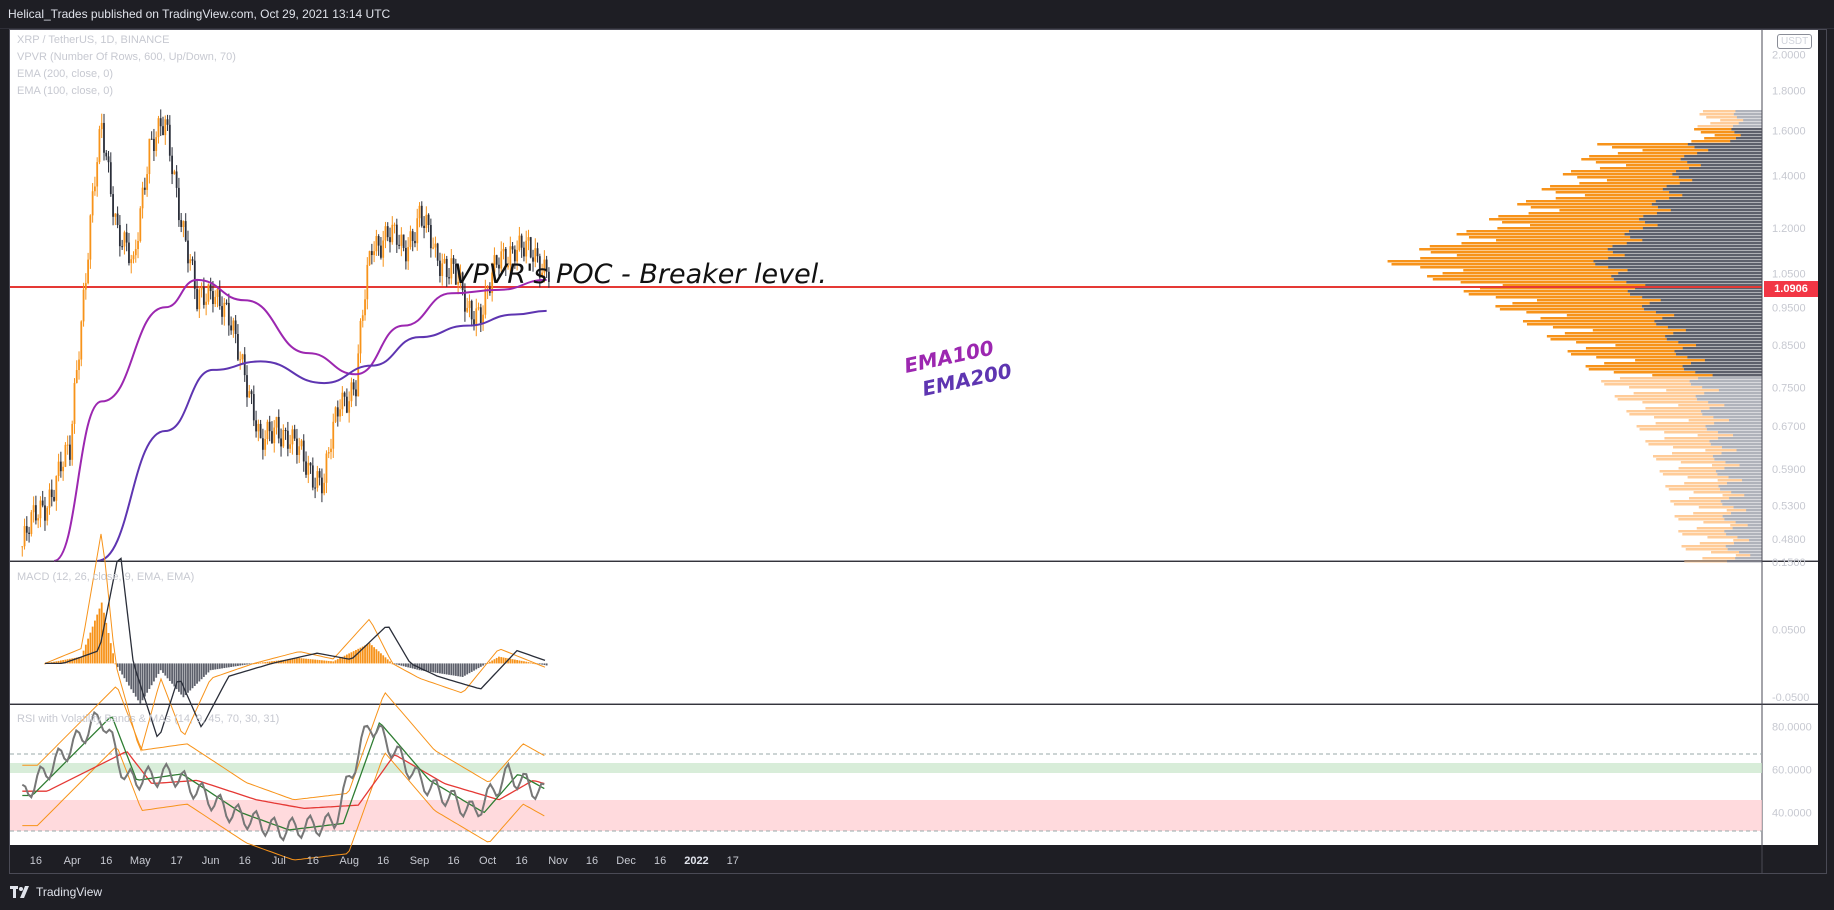 The width and height of the screenshot is (1834, 910). I want to click on currency-badge: USDT, so click(1795, 41).